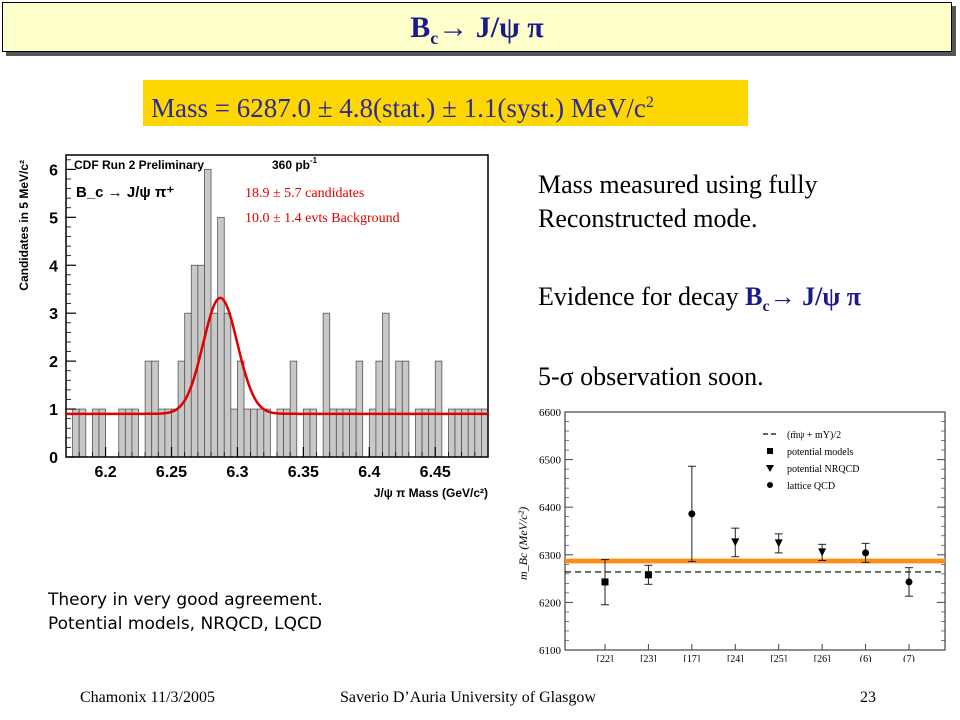 Image resolution: width=960 pixels, height=720 pixels. I want to click on cdf-measurement-band, so click(755, 561).